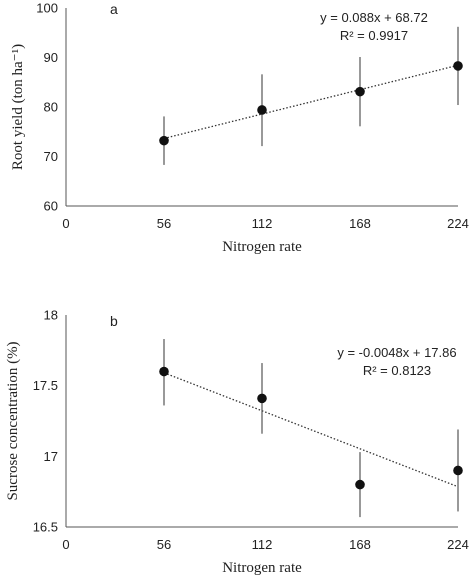  I want to click on y-tick-label: 17, so click(51, 456).